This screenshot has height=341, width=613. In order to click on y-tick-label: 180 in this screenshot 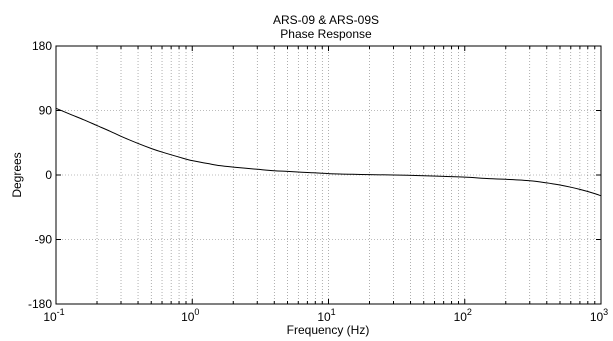, I will do `click(42, 46)`.